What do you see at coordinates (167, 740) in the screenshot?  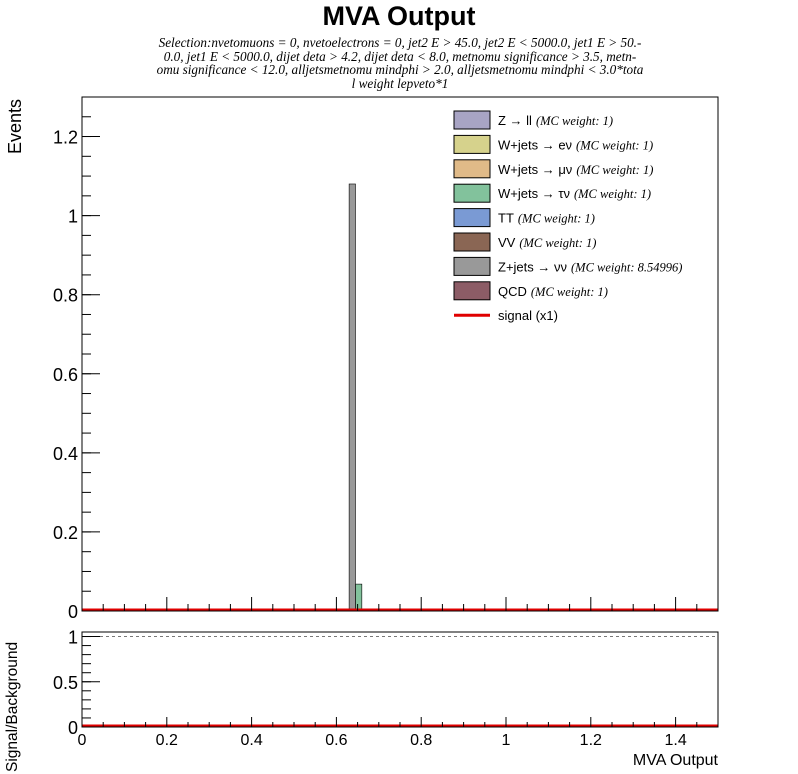 I see `x-tick-label: 0.2` at bounding box center [167, 740].